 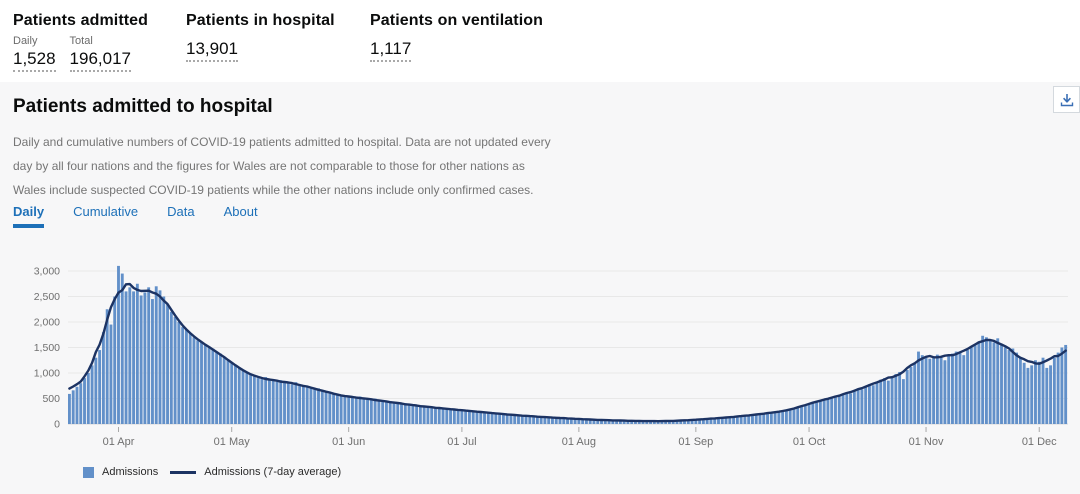 What do you see at coordinates (47, 323) in the screenshot?
I see `svg-text: 2,000` at bounding box center [47, 323].